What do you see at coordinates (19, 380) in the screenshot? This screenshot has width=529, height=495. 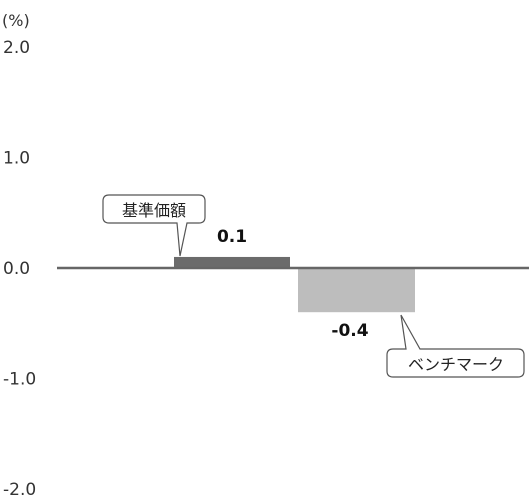 I see `y-tick-label: -1.0` at bounding box center [19, 380].